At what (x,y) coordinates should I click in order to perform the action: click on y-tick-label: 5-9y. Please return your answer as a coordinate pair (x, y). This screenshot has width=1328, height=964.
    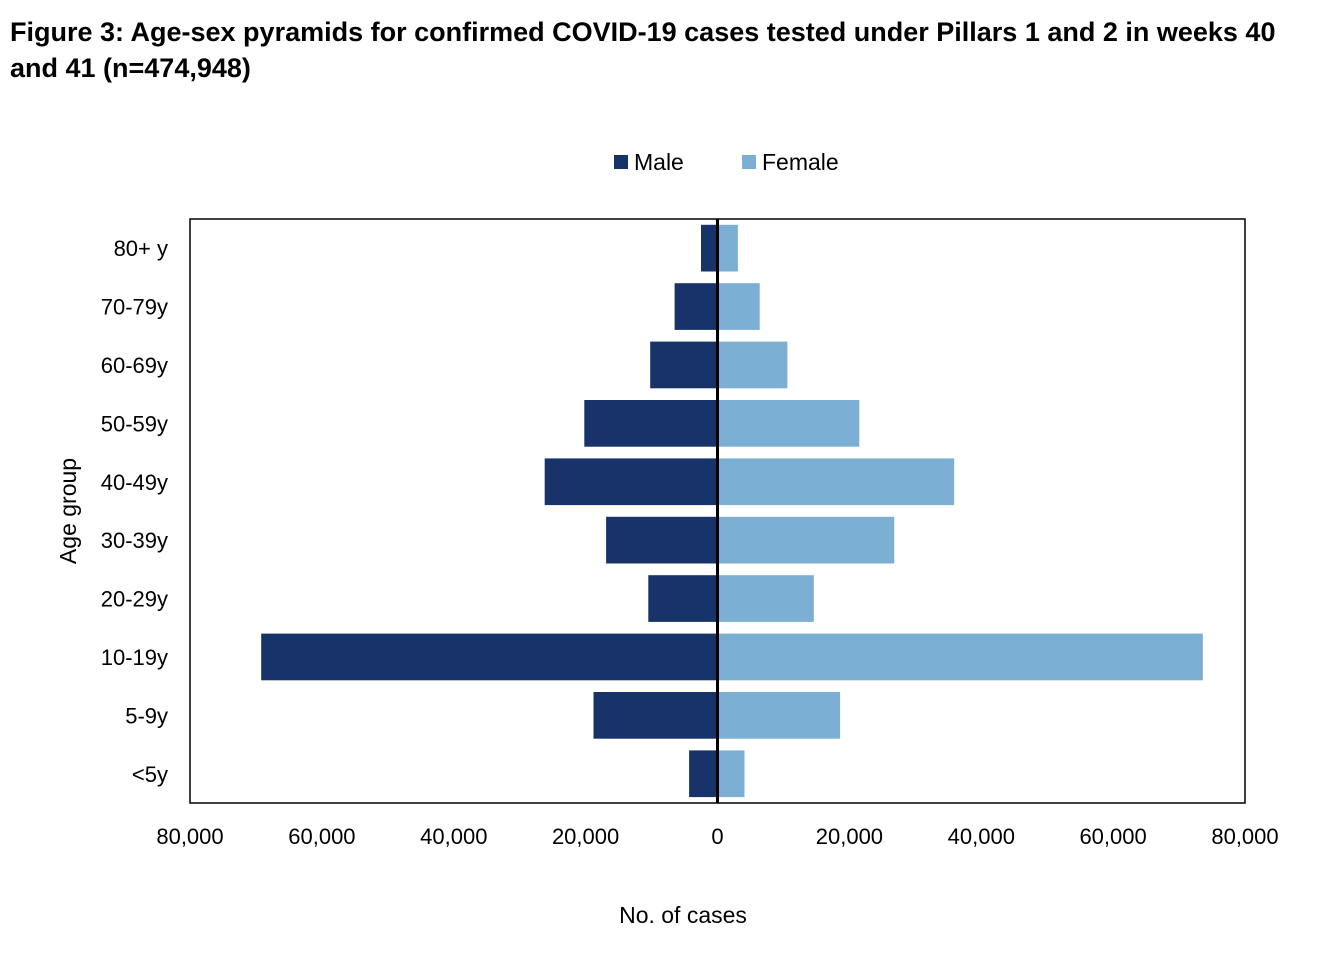
    Looking at the image, I should click on (146, 715).